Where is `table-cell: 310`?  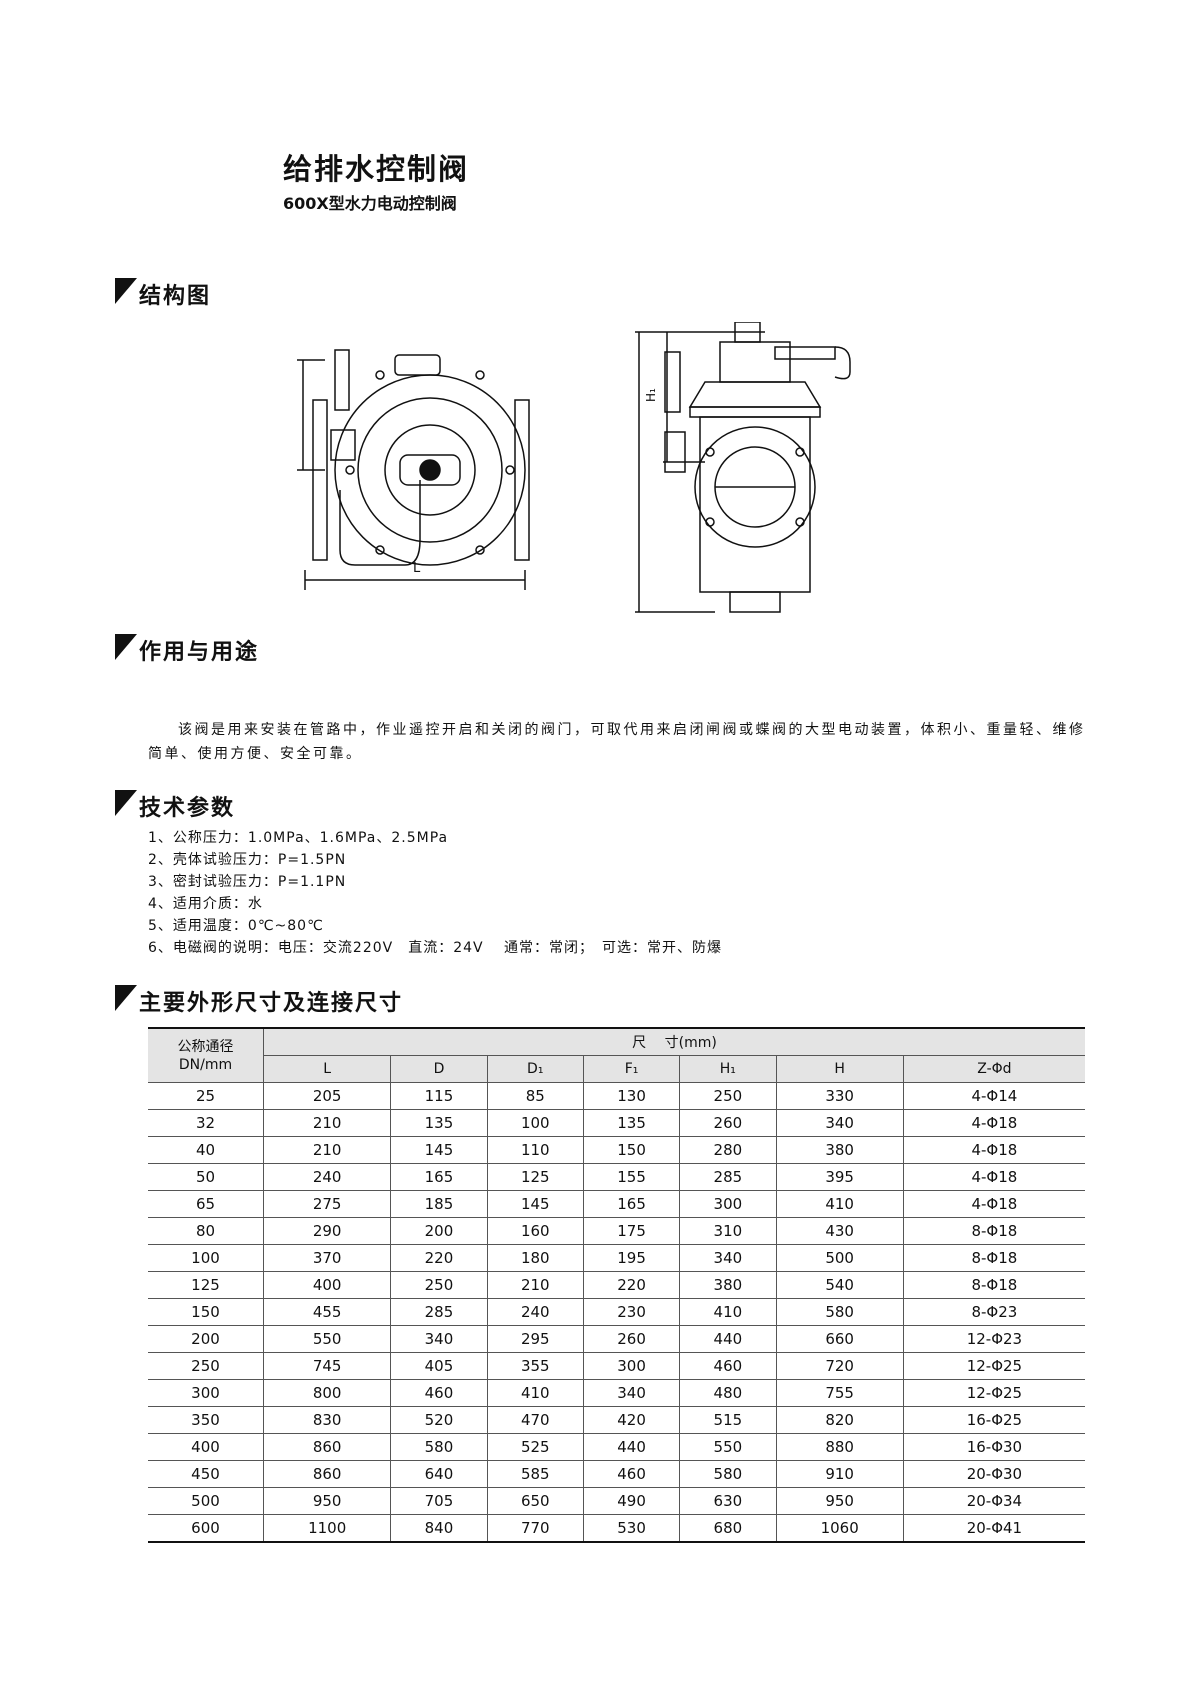
table-cell: 310 is located at coordinates (728, 1231).